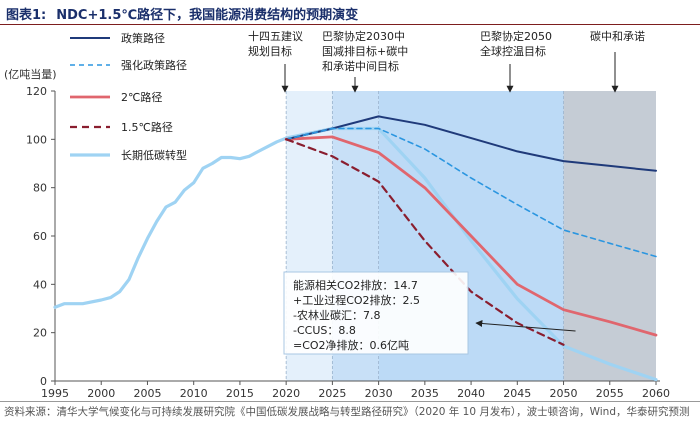 Image resolution: width=700 pixels, height=441 pixels. Describe the element at coordinates (610, 393) in the screenshot. I see `x-tick-label: 2055` at that location.